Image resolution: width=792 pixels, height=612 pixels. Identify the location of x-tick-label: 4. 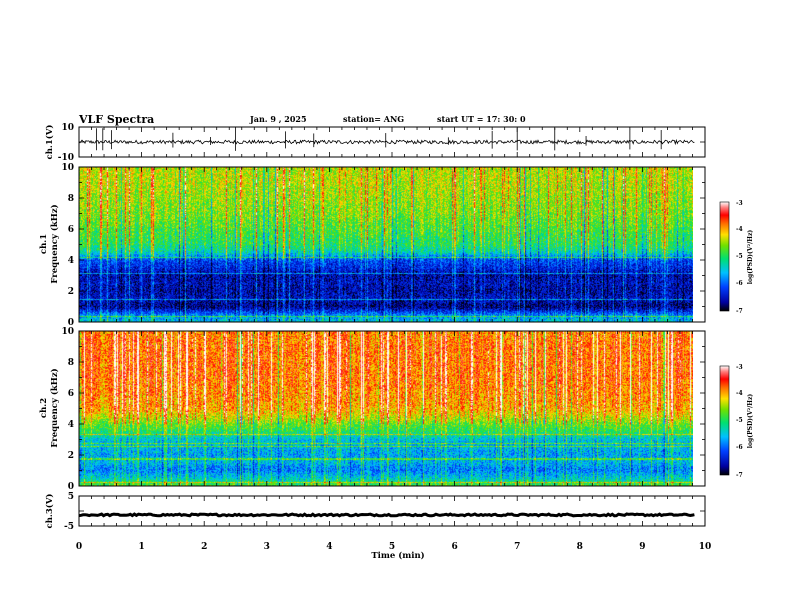
(329, 547).